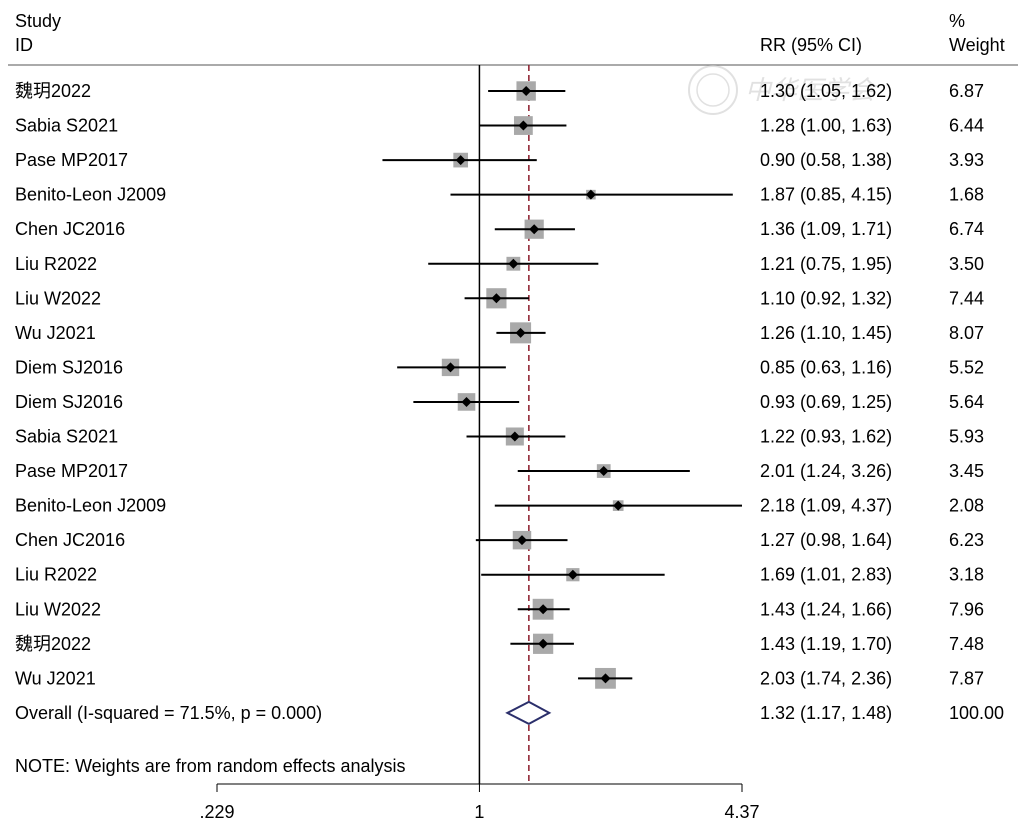 This screenshot has height=828, width=1025. Describe the element at coordinates (713, 90) in the screenshot. I see `watermark-seal-icon` at that location.